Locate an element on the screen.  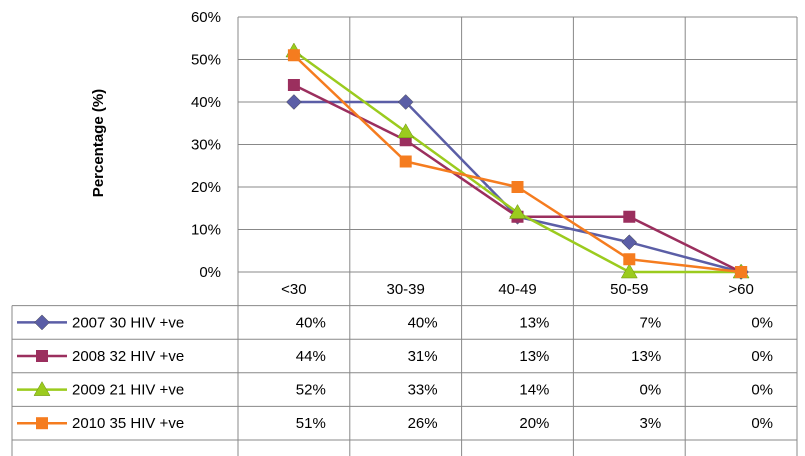
data-cell: 44% is located at coordinates (311, 356).